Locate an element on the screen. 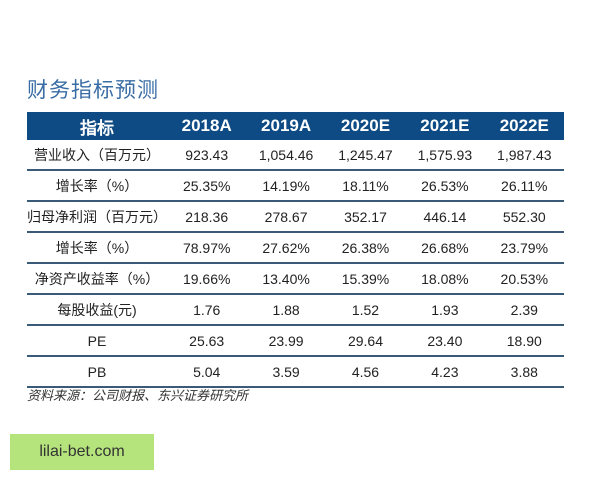  table-row: 增长率（%） 25.35% 14.19% 18.11% 26.53% 26.11% is located at coordinates (295, 186).